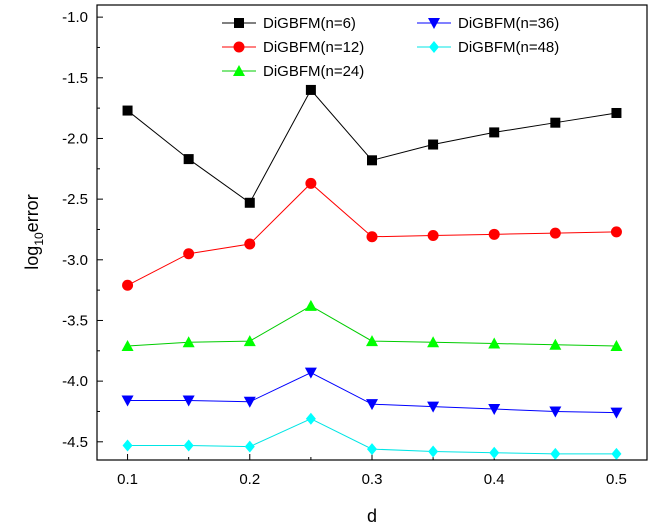 The width and height of the screenshot is (661, 532). What do you see at coordinates (508, 47) in the screenshot?
I see `legend-label: DiGBFM(n=48)` at bounding box center [508, 47].